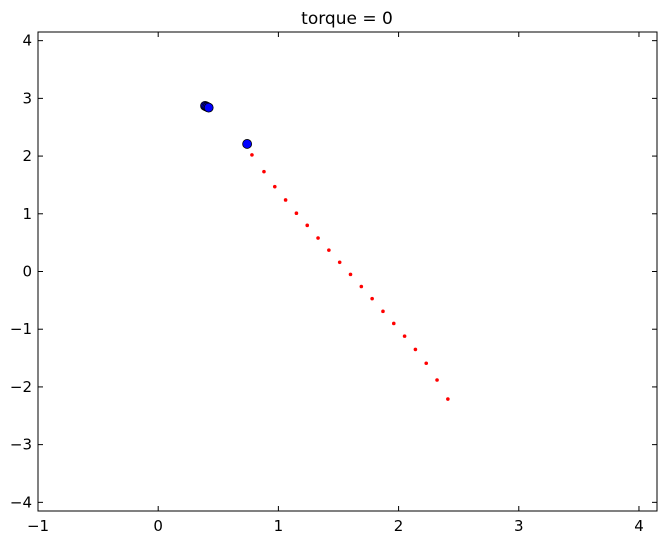  I want to click on y-tick-label: 1, so click(27, 214).